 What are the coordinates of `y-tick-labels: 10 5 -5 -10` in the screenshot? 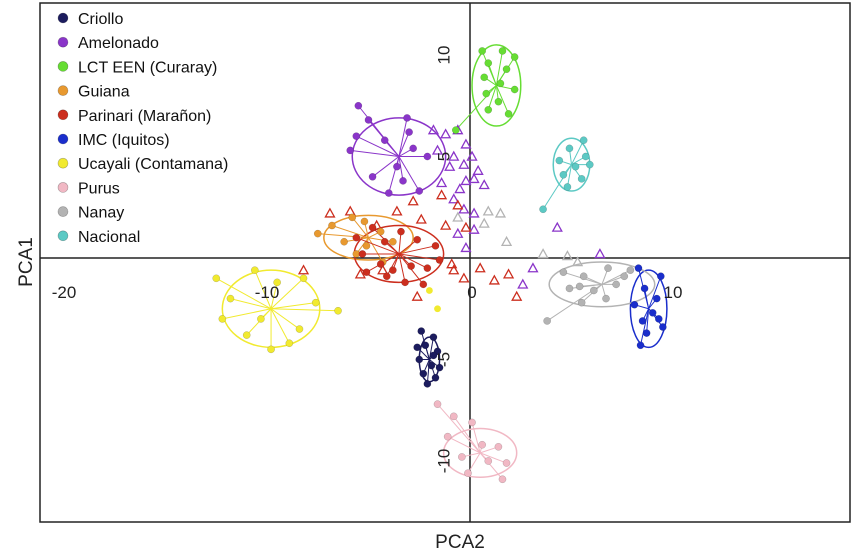 It's located at (444, 260).